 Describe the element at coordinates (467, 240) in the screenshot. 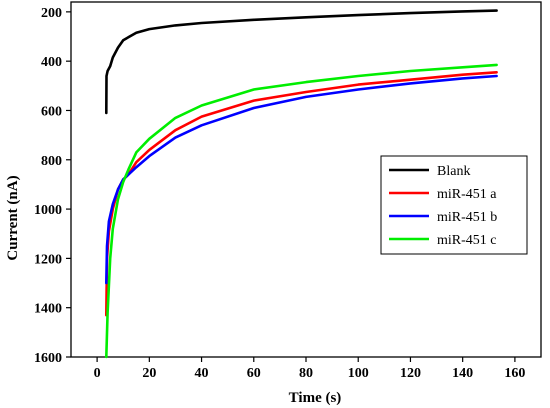

I see `legend-label: miR-451 c` at that location.